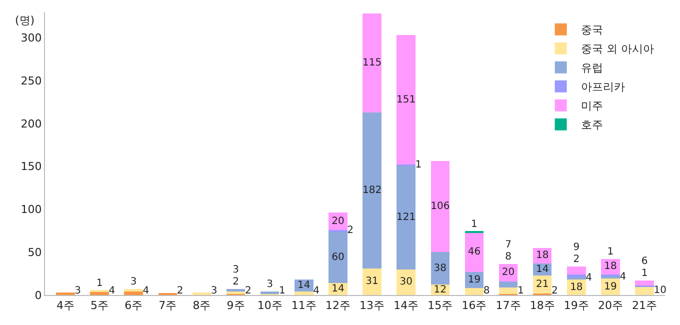 The width and height of the screenshot is (680, 325). I want to click on data-label: 151, so click(406, 100).